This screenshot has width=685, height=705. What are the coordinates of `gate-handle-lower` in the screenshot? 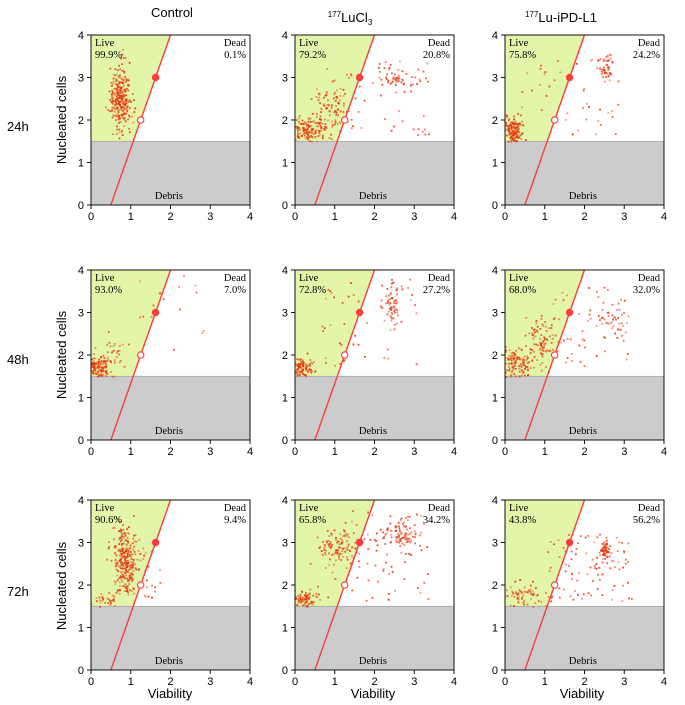 It's located at (554, 120).